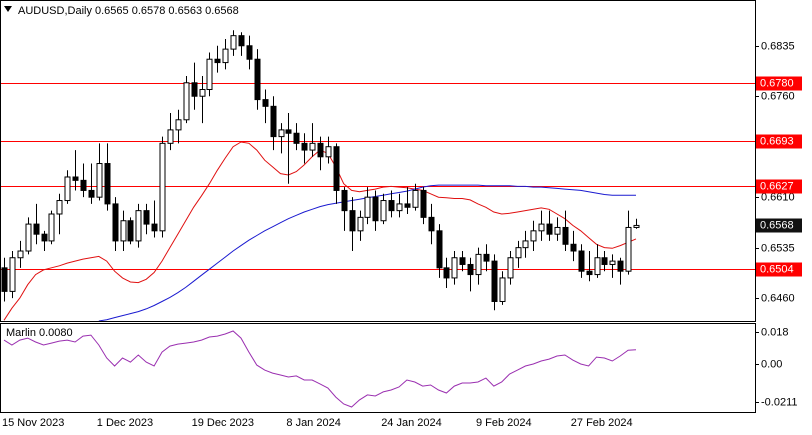 Image resolution: width=812 pixels, height=435 pixels. What do you see at coordinates (411, 423) in the screenshot?
I see `x-tick-label: 24 Jan 2024` at bounding box center [411, 423].